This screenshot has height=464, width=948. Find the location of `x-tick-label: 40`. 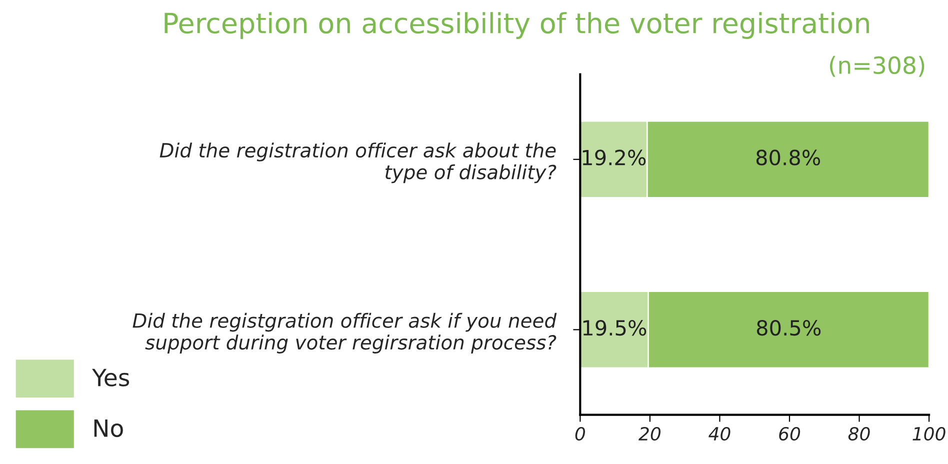

x-tick-label: 40 is located at coordinates (719, 433).